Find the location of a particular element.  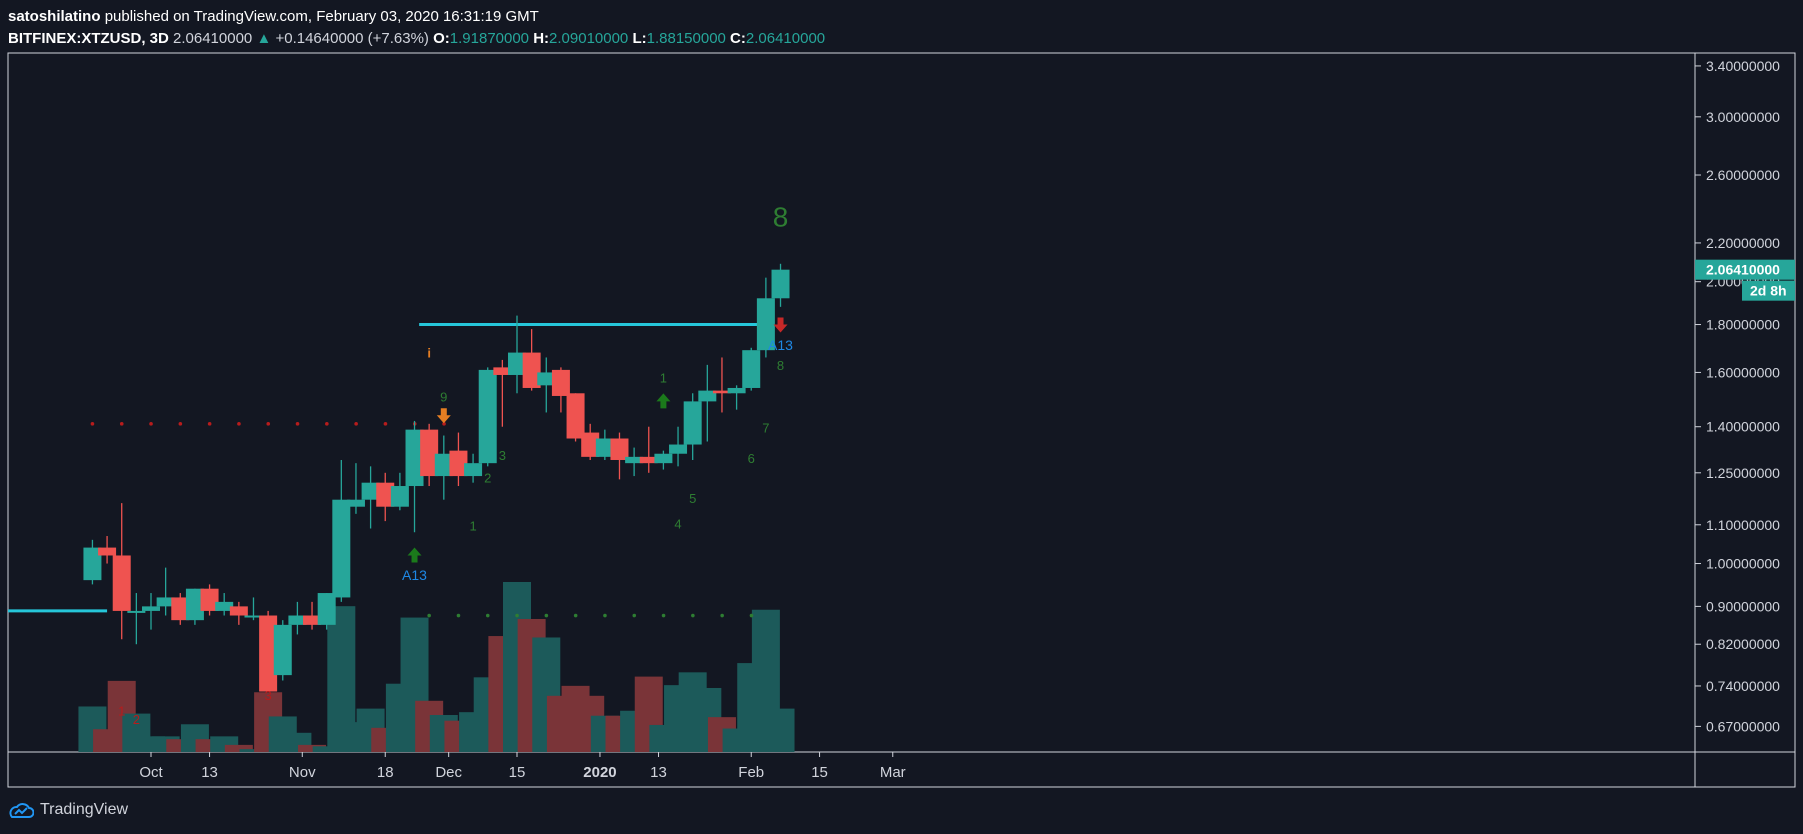

time-axis: Oct 13 Nov 18 Dec 15 2020 13 Feb 15 Mar is located at coordinates (522, 766).